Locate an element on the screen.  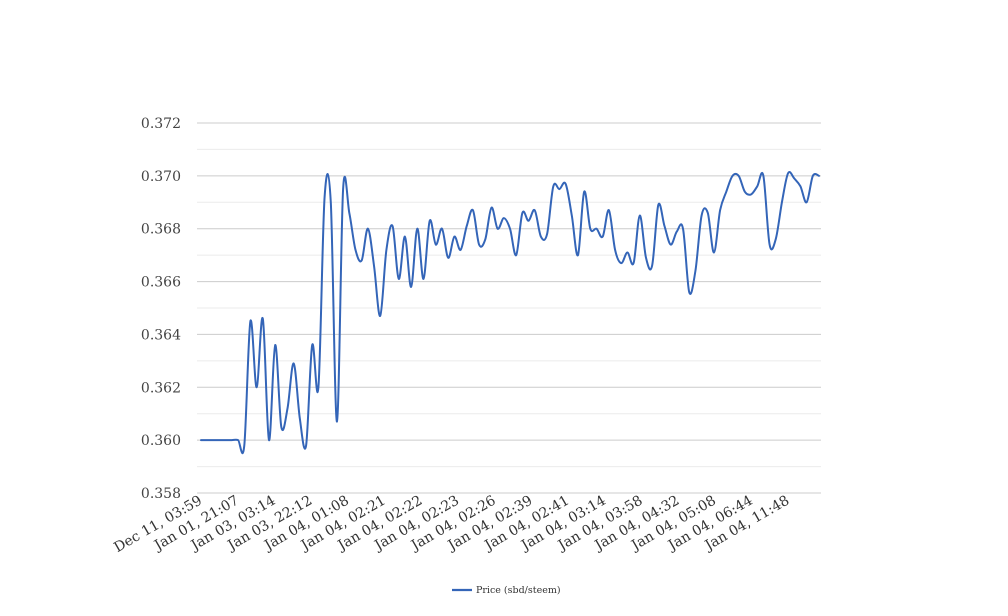
y-tick-label: 0.364 is located at coordinates (161, 335).